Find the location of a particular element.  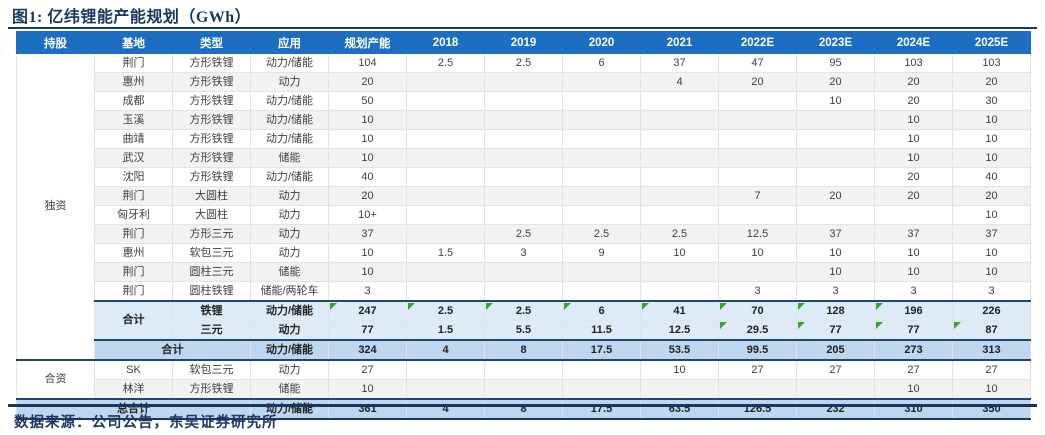

value-cell: 95 is located at coordinates (835, 63).